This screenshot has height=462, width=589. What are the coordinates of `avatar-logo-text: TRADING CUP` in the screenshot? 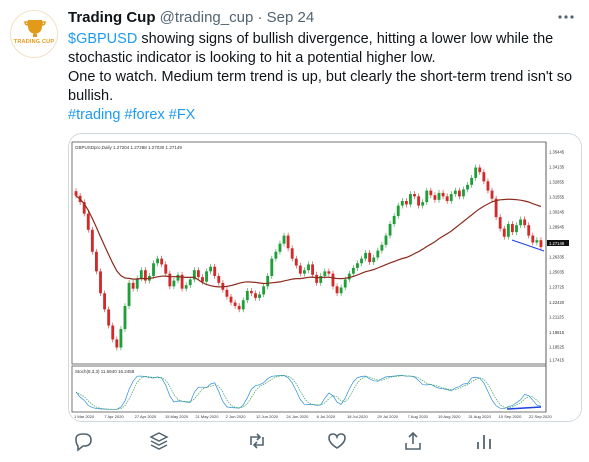 It's located at (34, 42).